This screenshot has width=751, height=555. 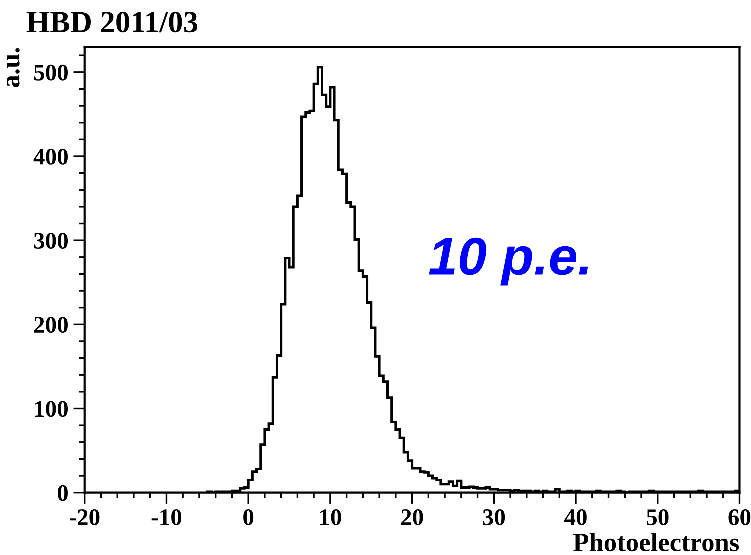 What do you see at coordinates (331, 517) in the screenshot?
I see `x-tick-label: 10` at bounding box center [331, 517].